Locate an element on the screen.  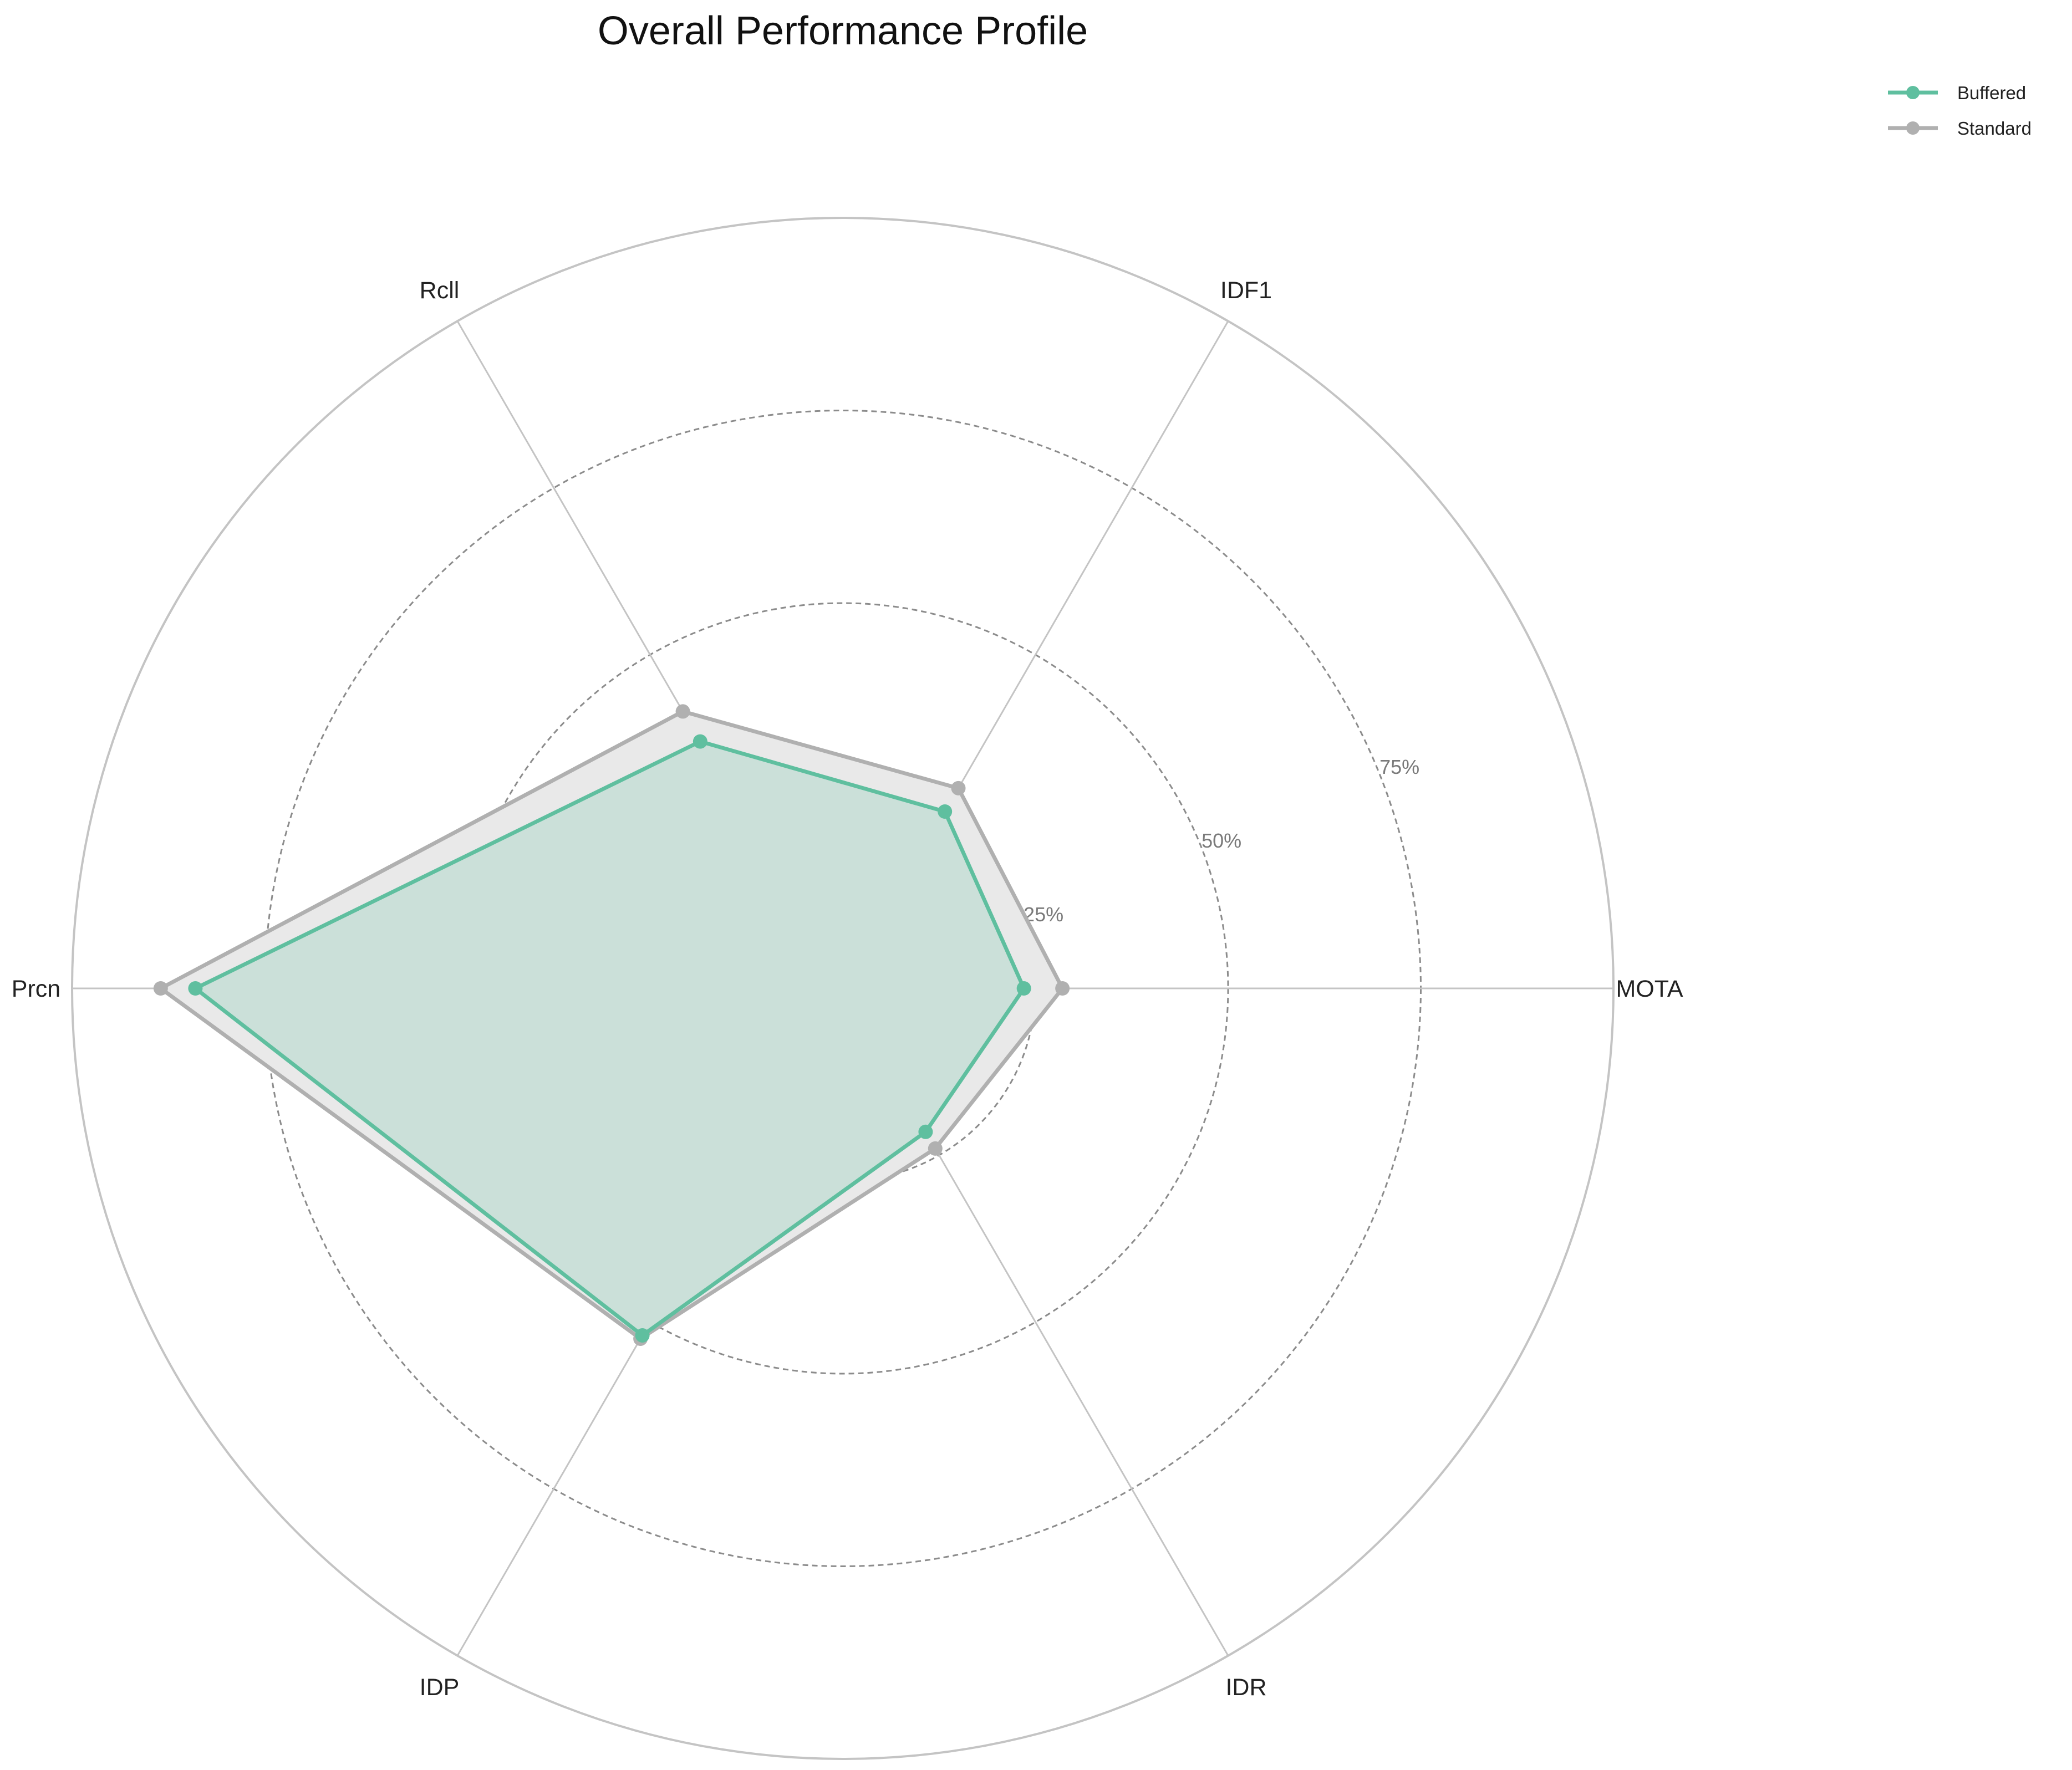
legend-label-standard: Standard is located at coordinates (1995, 128).